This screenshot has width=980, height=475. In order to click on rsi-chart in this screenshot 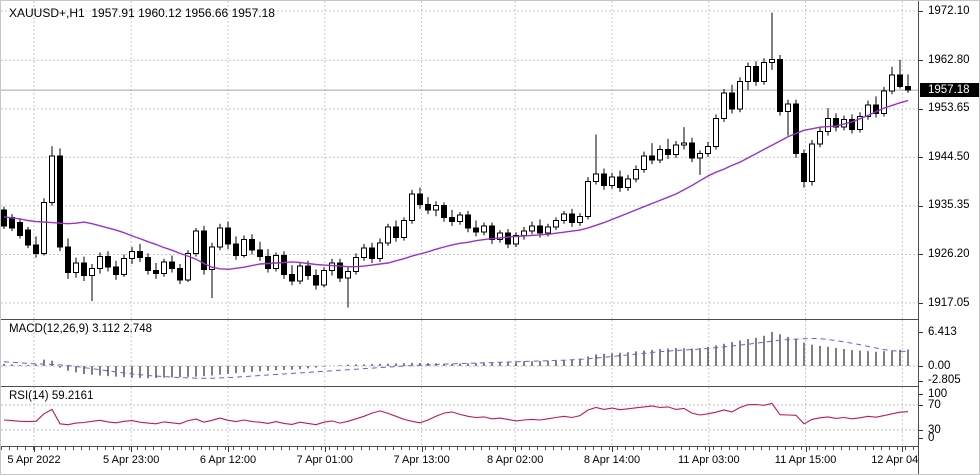, I will do `click(459, 416)`.